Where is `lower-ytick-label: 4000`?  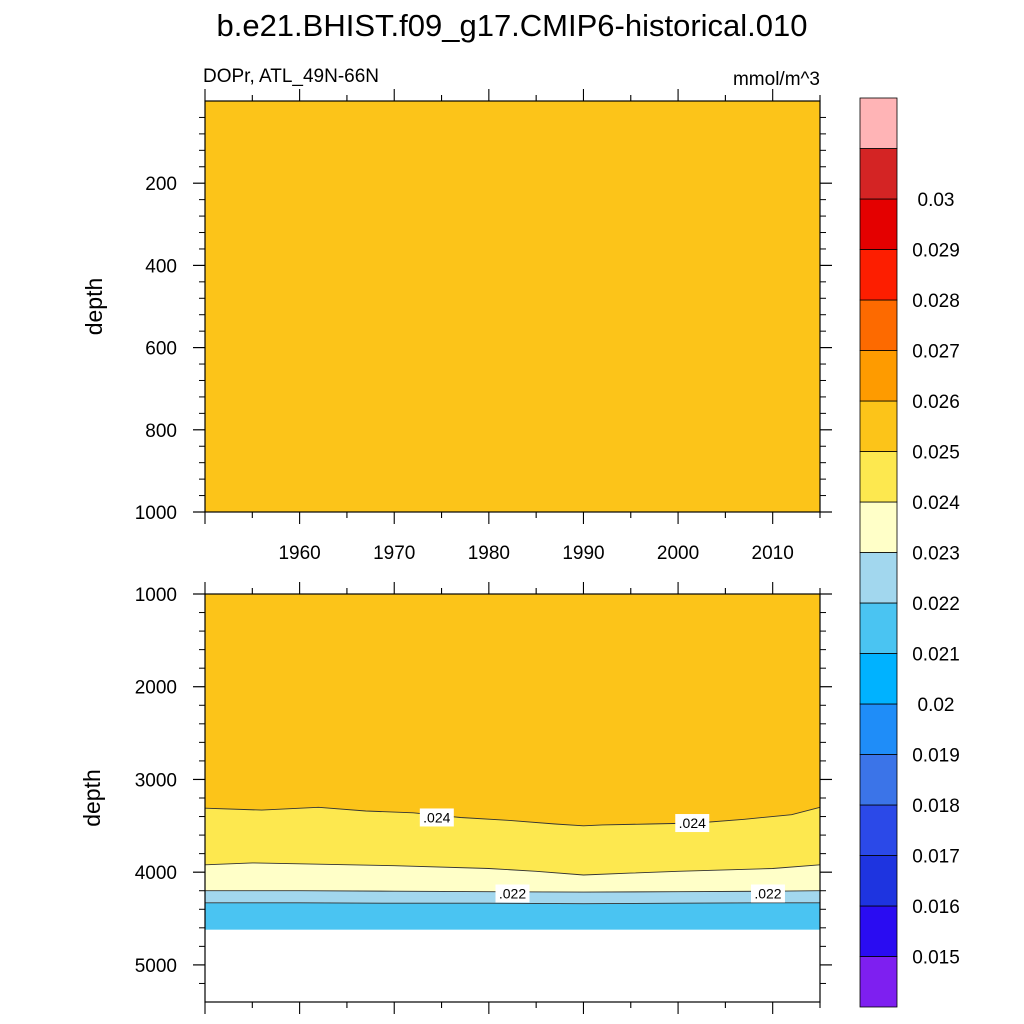 lower-ytick-label: 4000 is located at coordinates (156, 873).